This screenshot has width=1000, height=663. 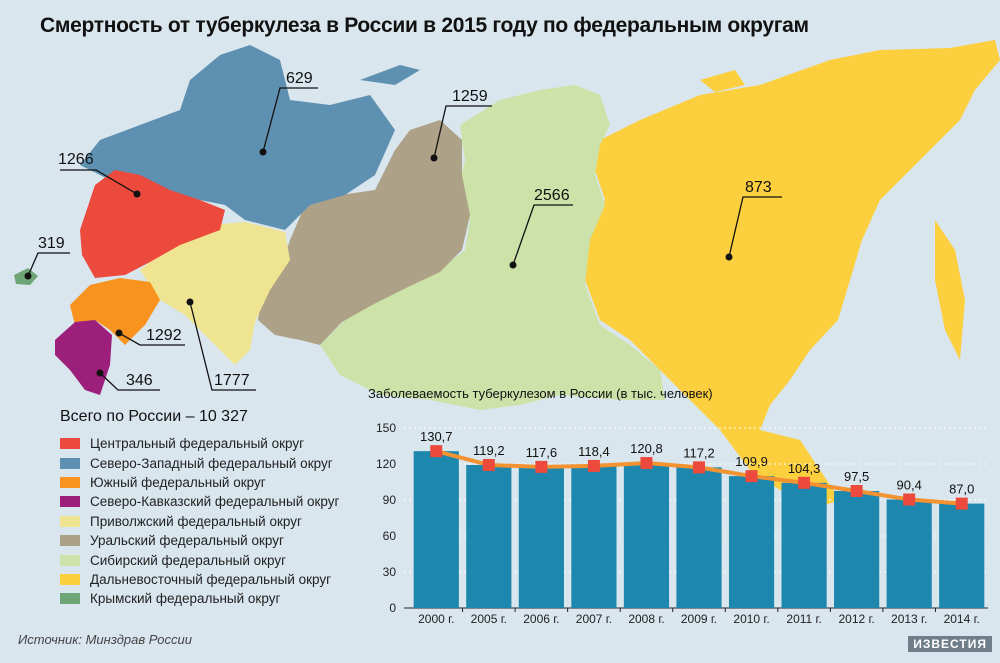 What do you see at coordinates (594, 619) in the screenshot?
I see `x-tick-label: 2007 г.` at bounding box center [594, 619].